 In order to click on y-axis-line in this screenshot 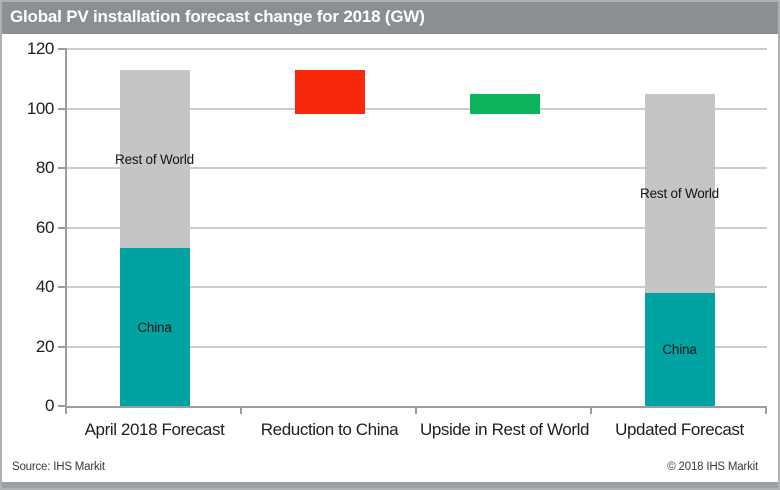, I will do `click(66, 231)`.